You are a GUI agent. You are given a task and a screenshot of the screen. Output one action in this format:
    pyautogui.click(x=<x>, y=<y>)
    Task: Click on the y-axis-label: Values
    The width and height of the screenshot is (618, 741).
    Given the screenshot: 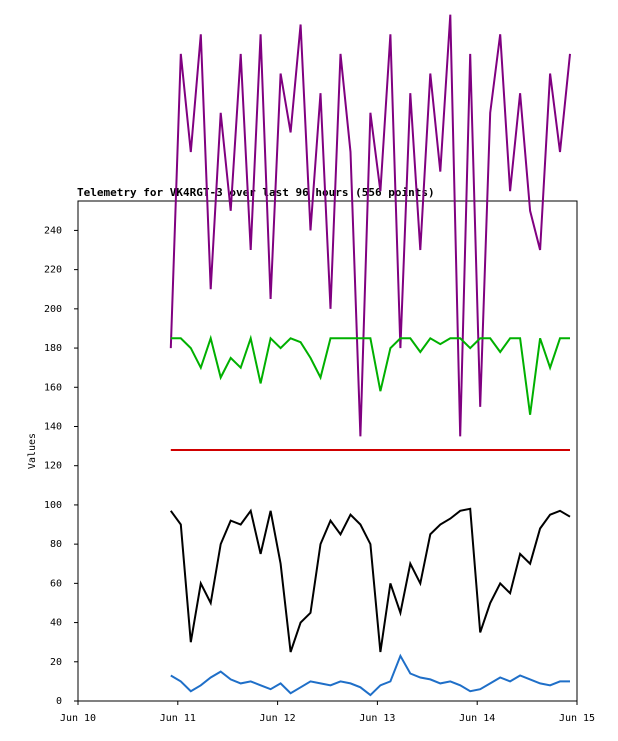 What is the action you would take?
    pyautogui.click(x=32, y=451)
    